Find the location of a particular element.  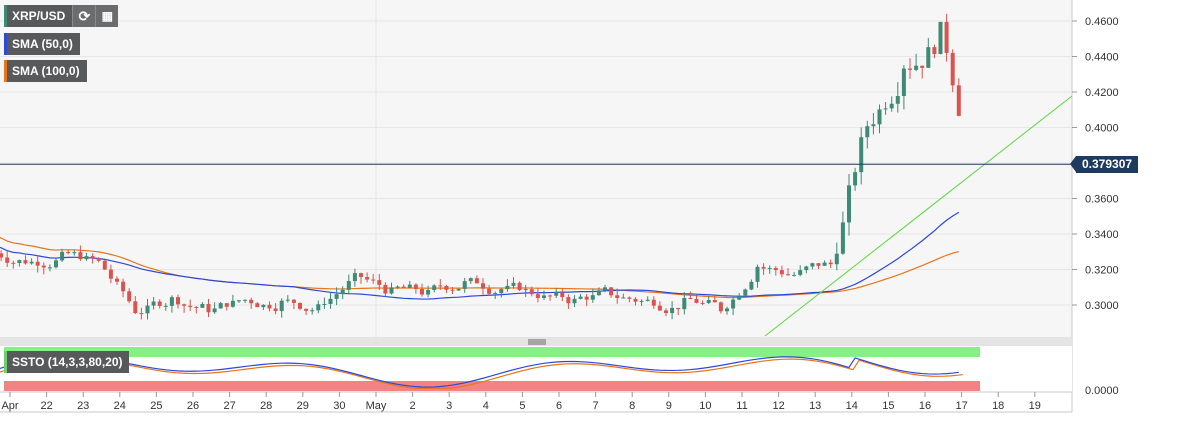

symbol-legend: XRP/USD ⟳ ▦ is located at coordinates (61, 16).